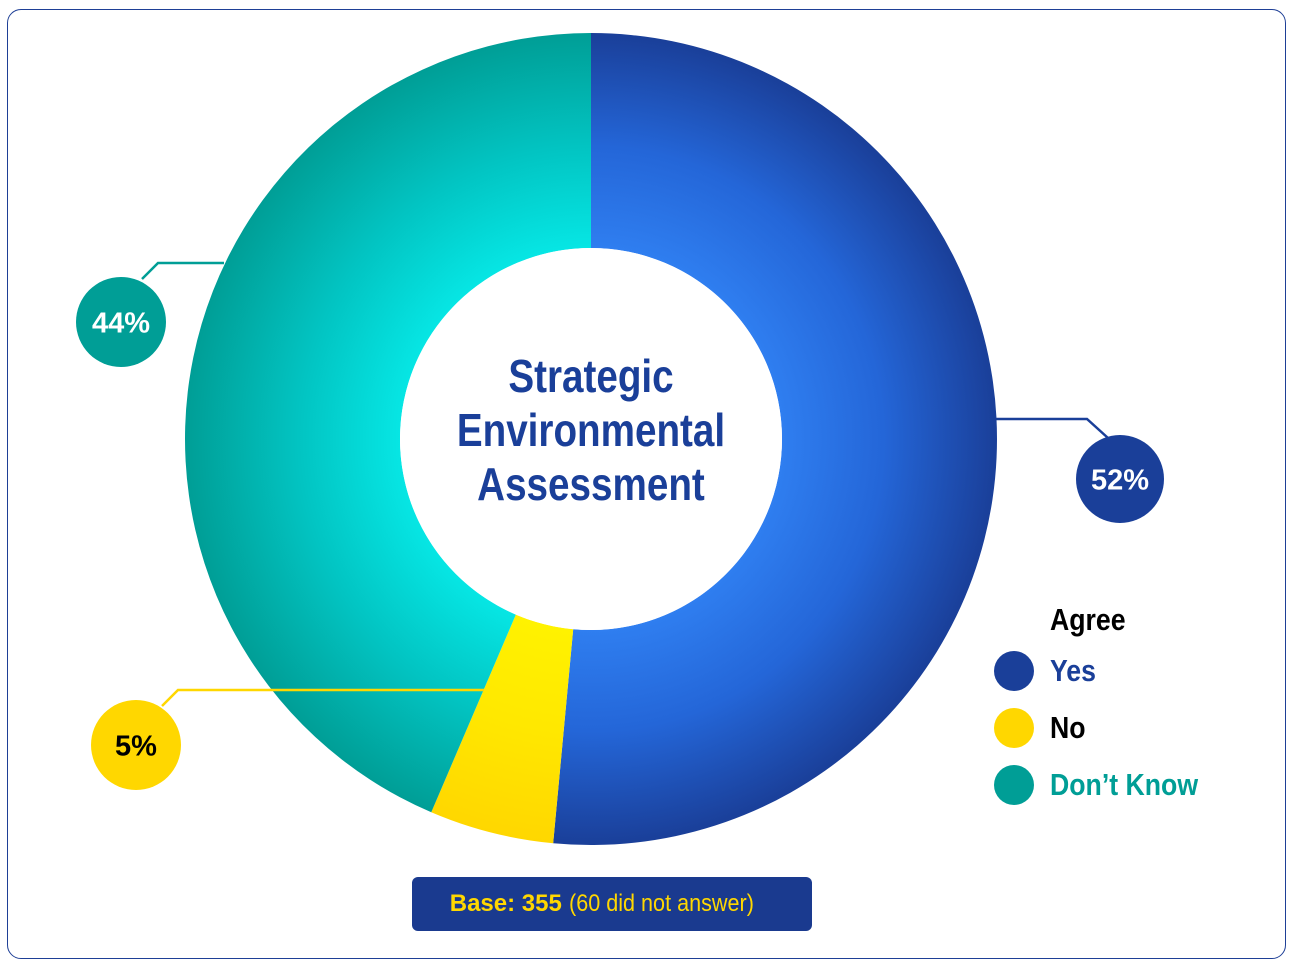 This screenshot has height=959, width=1293. Describe the element at coordinates (502, 729) in the screenshot. I see `slice-no` at that location.